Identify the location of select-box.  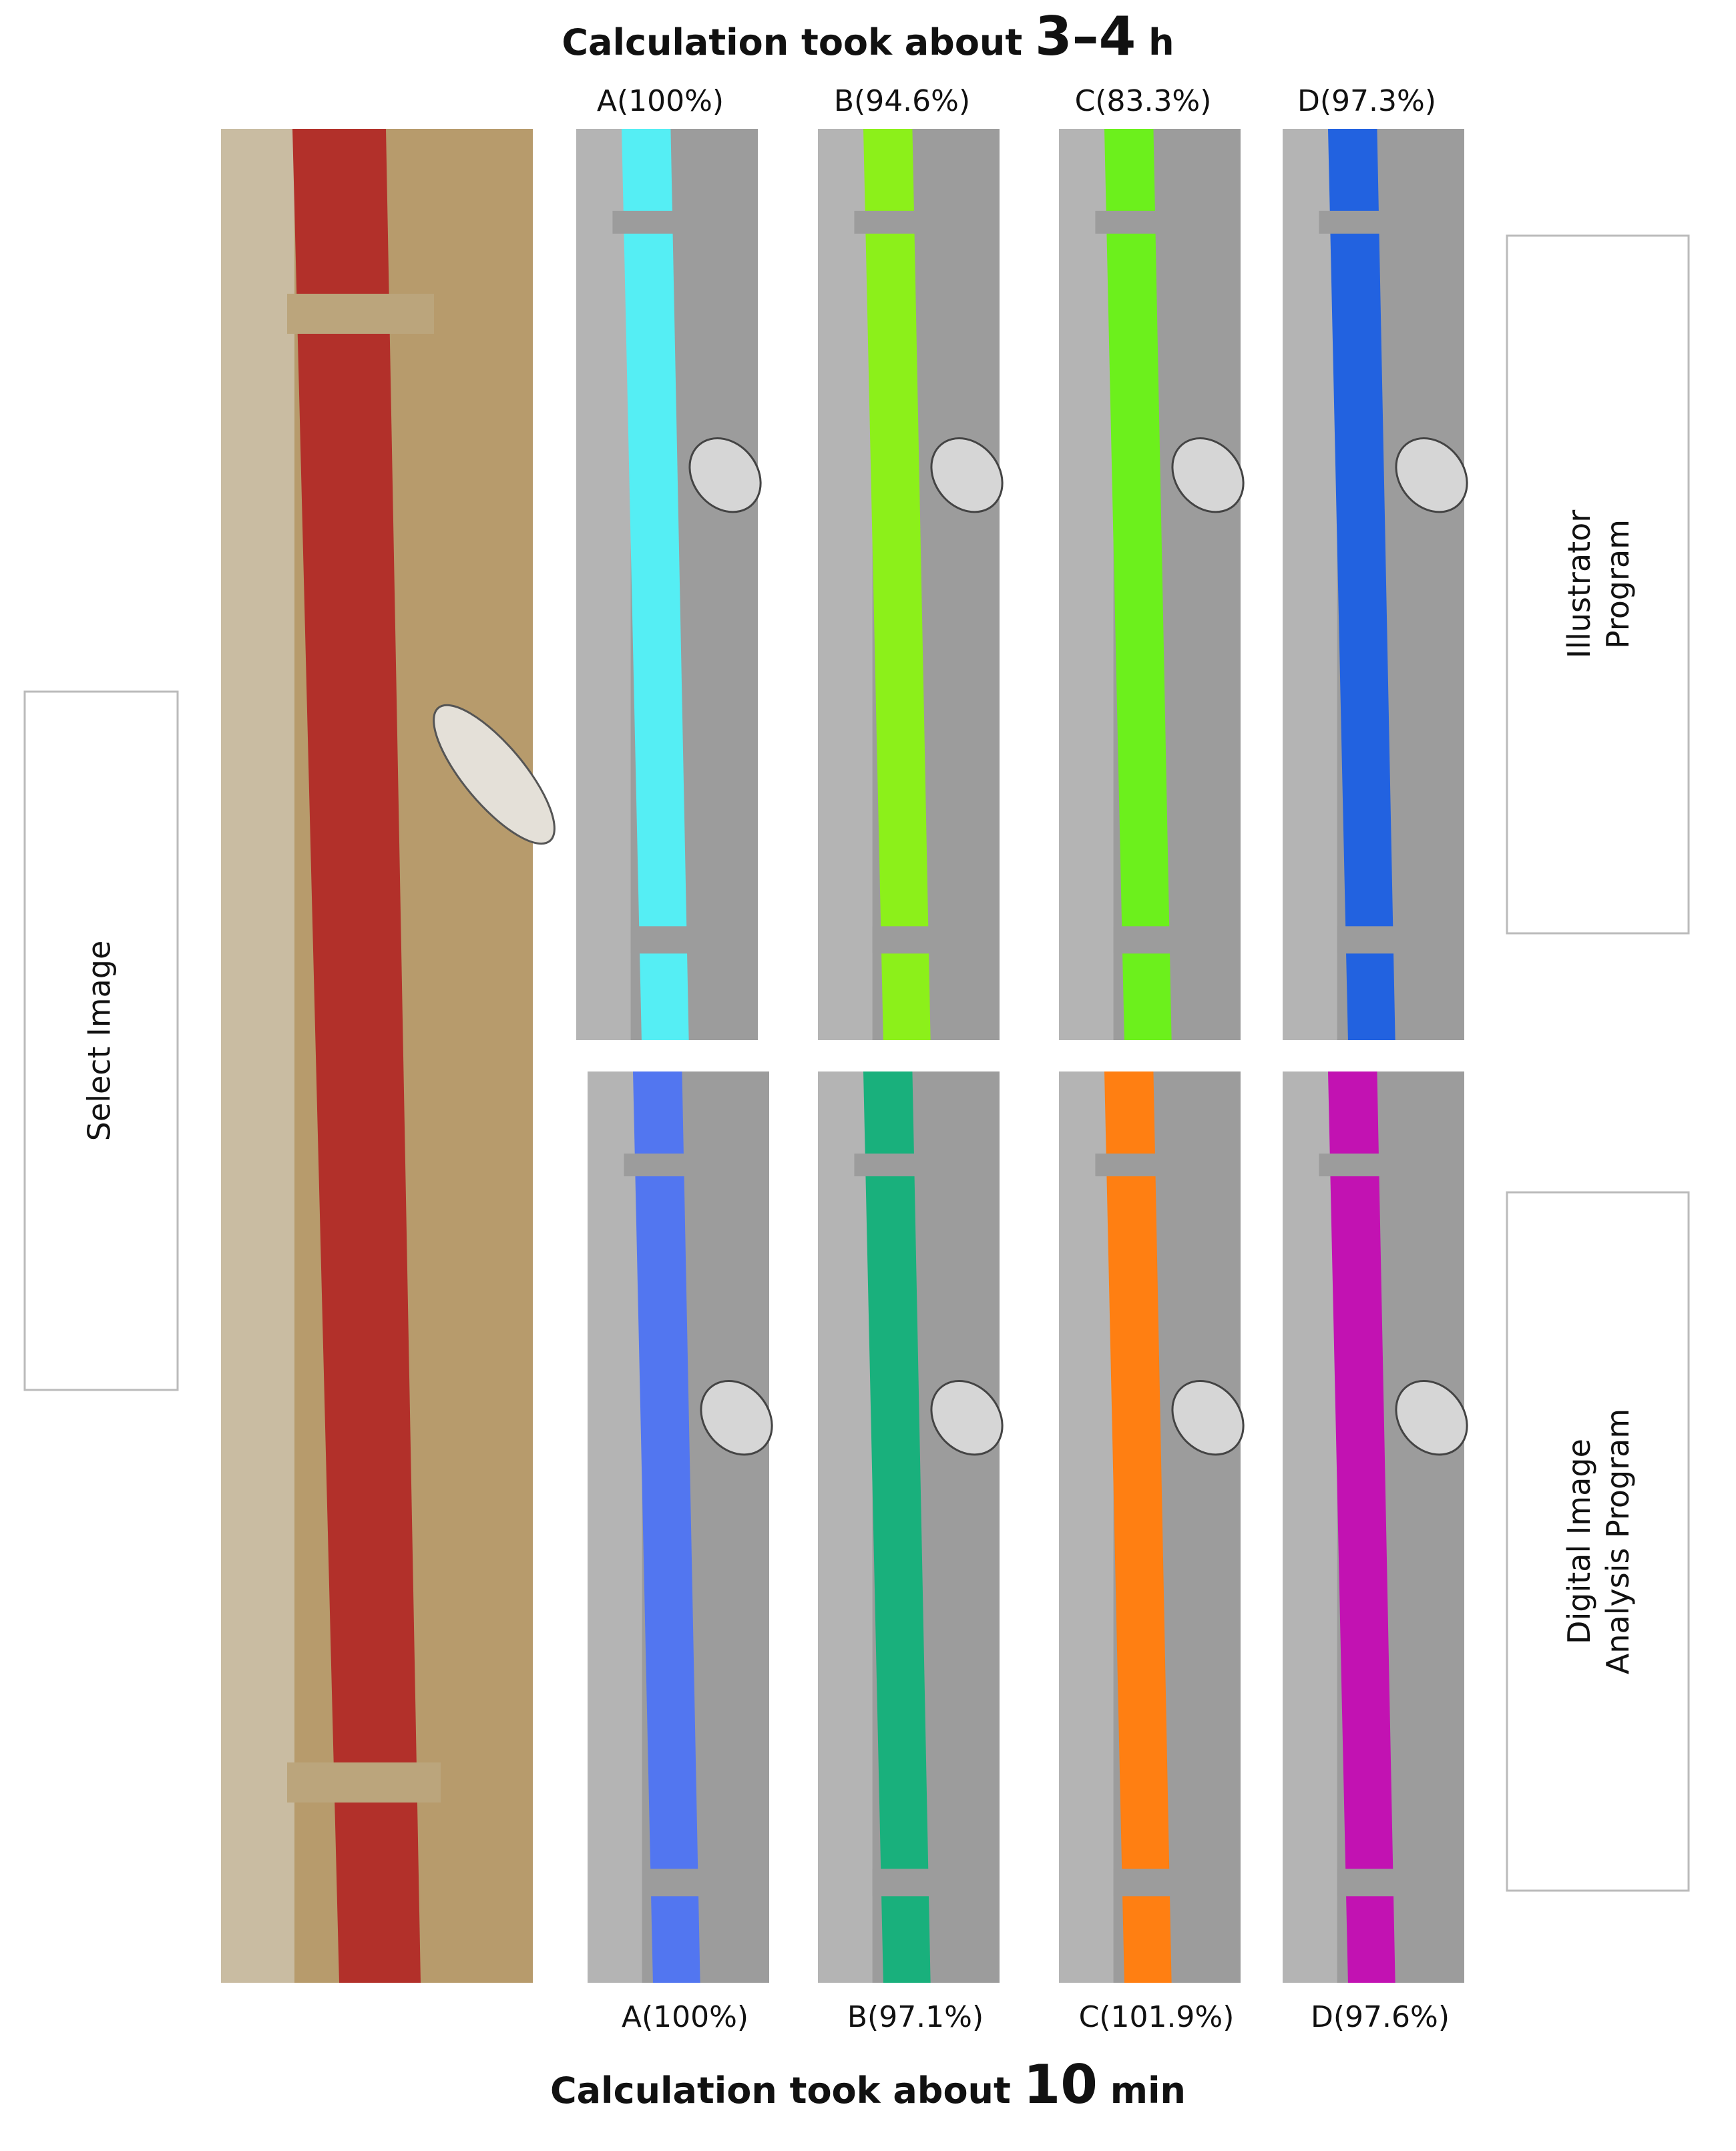
(101, 1041).